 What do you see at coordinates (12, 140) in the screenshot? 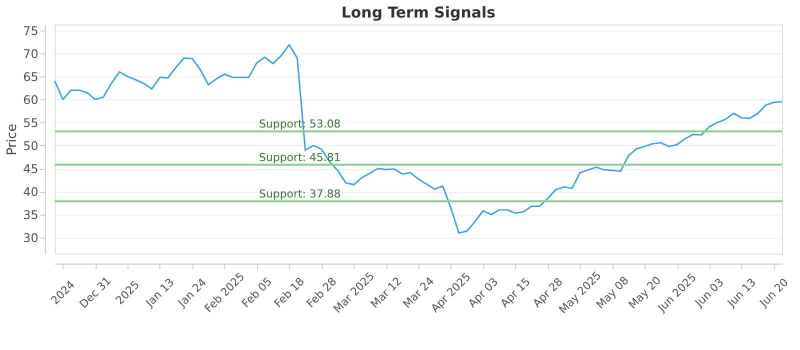
I see `y-axis-title: Price` at bounding box center [12, 140].